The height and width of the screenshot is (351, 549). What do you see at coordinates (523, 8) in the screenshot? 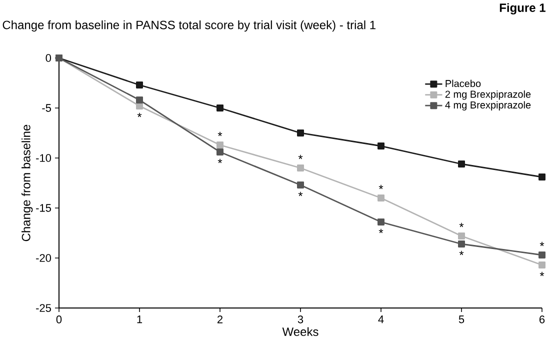
I see `caption: Figure 1` at bounding box center [523, 8].